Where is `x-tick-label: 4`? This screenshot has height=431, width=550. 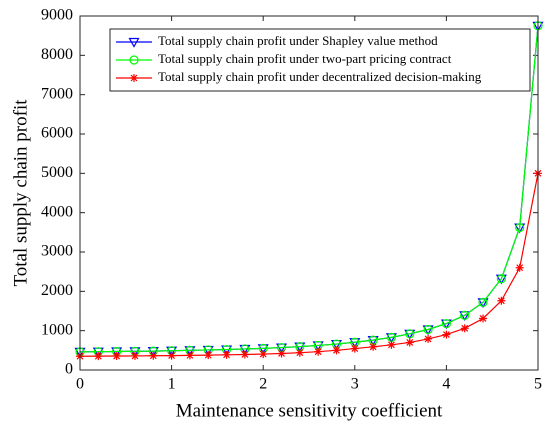 x-tick-label: 4 is located at coordinates (446, 384).